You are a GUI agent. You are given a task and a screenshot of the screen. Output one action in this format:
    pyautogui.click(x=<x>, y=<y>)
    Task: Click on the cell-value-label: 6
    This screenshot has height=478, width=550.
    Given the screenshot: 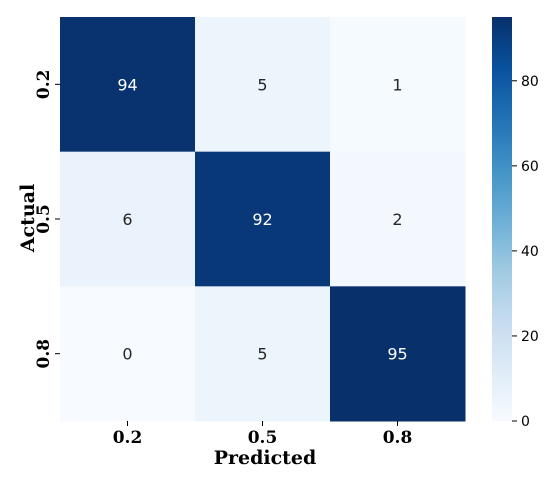 What is the action you would take?
    pyautogui.click(x=127, y=219)
    